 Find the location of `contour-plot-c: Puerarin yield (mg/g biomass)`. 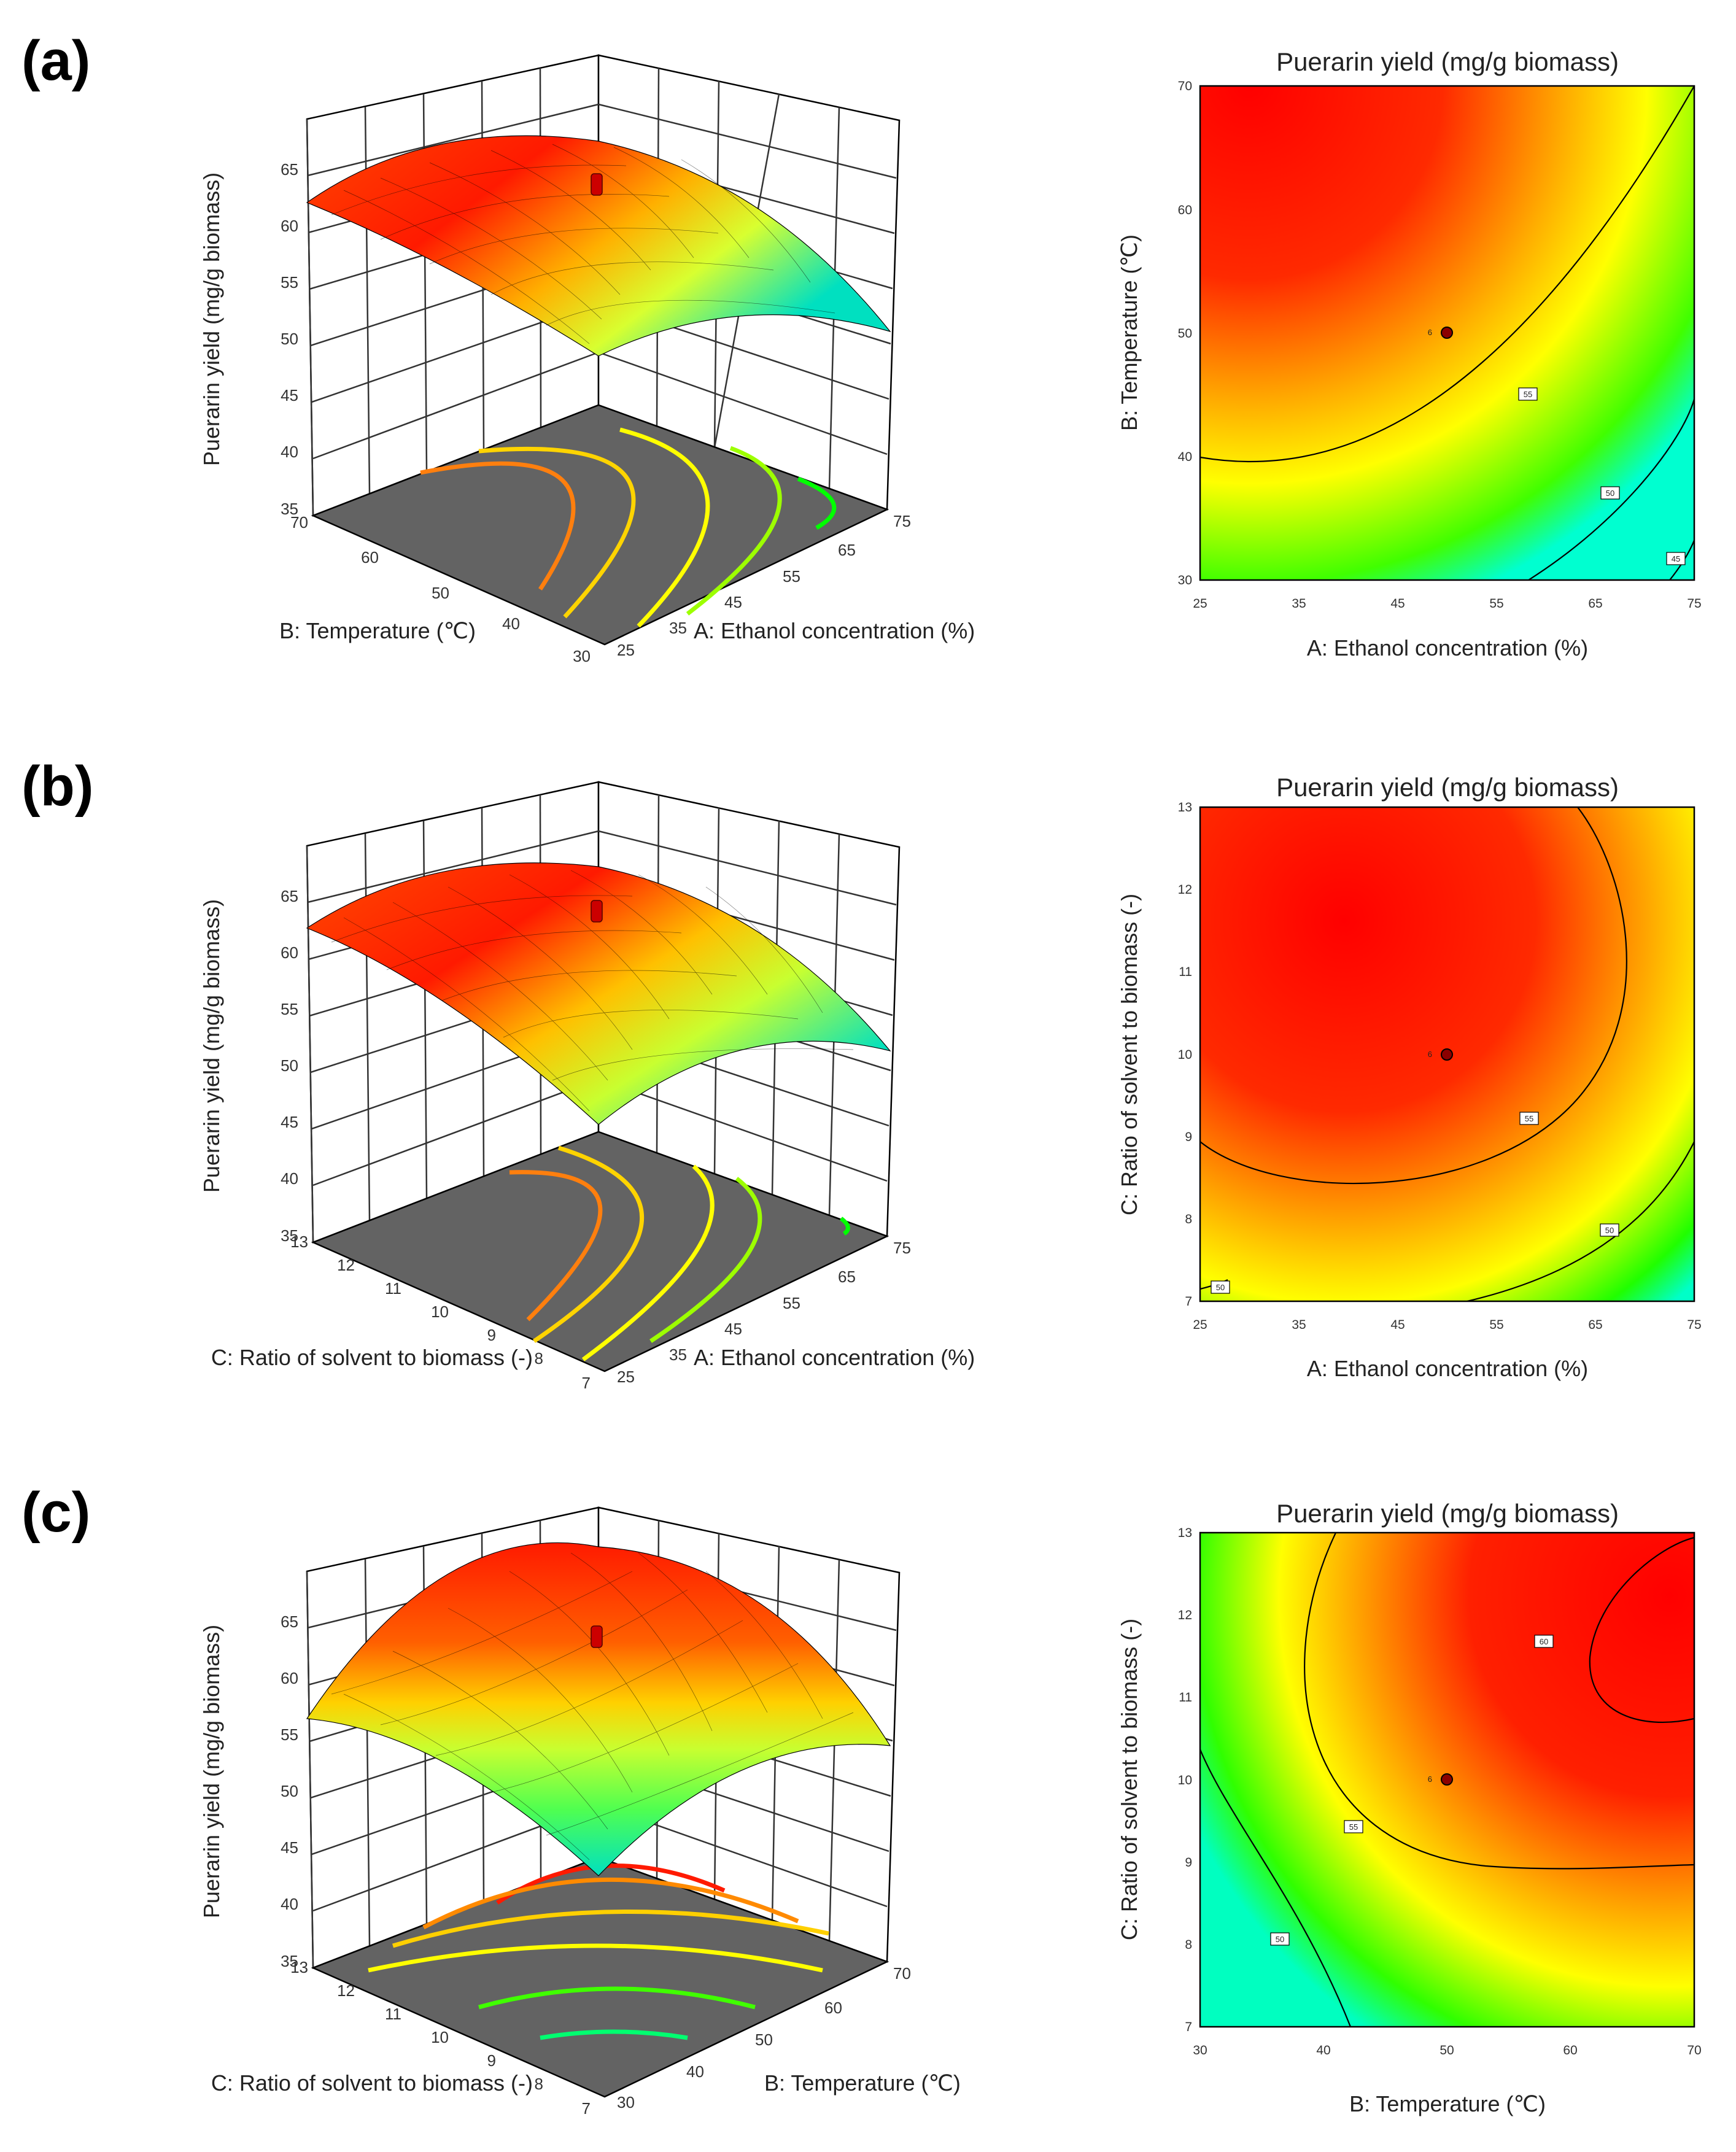

contour-plot-c: Puerarin yield (mg/g biomass) is located at coordinates (1409, 1807).